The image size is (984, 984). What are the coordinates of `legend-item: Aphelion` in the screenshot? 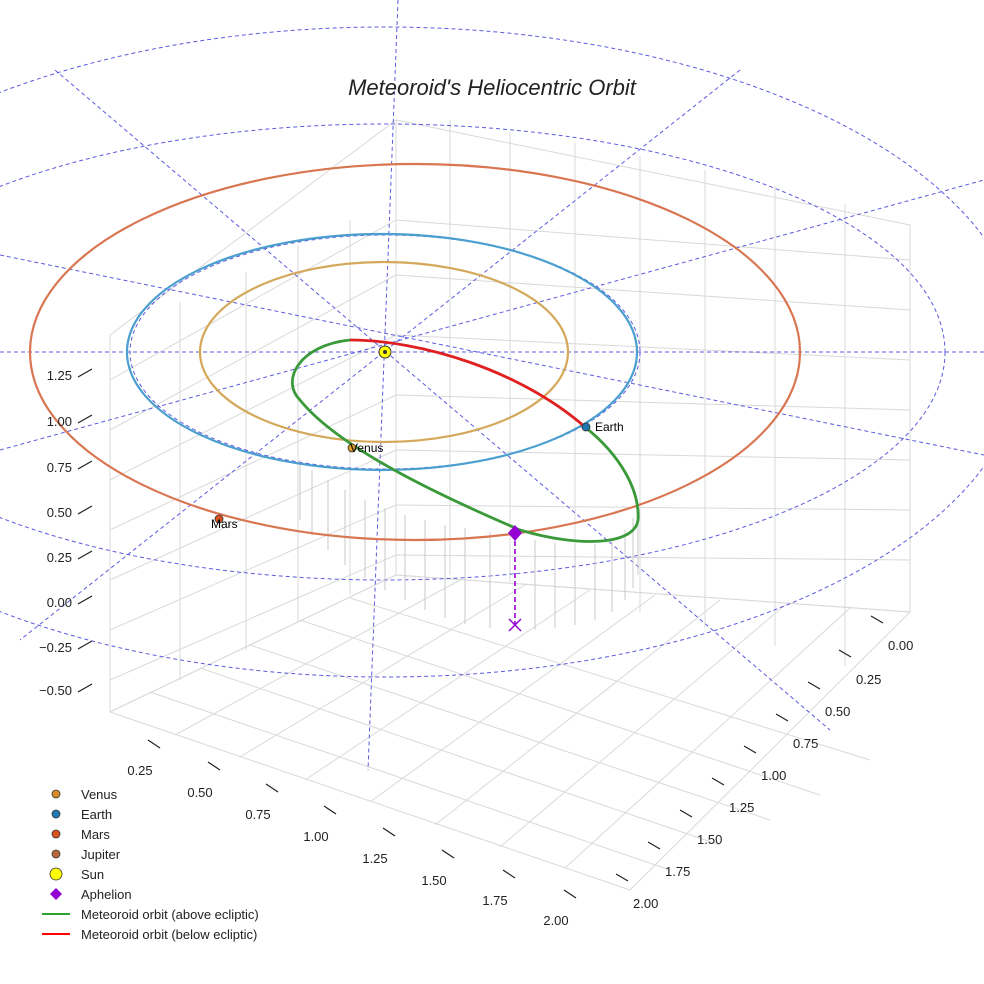 It's located at (91, 894).